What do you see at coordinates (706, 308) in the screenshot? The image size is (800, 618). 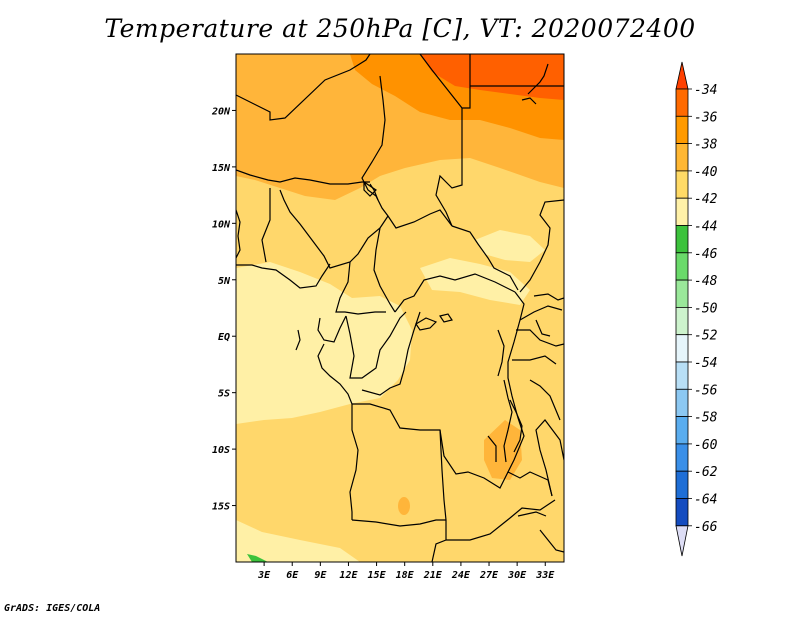 I see `colorbar-label: -50` at bounding box center [706, 308].